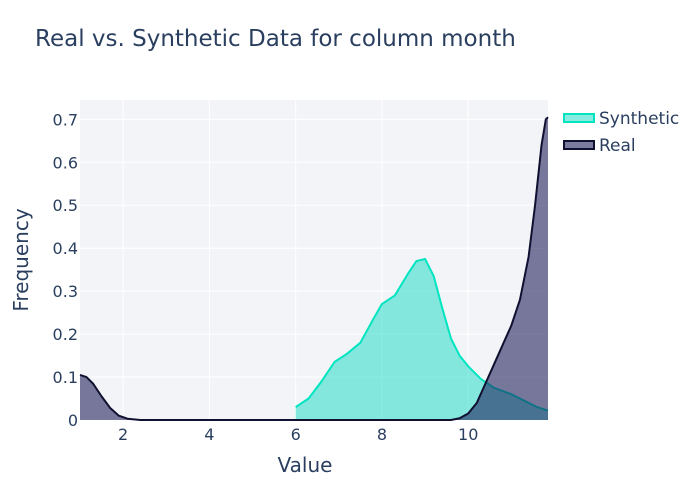 This screenshot has width=700, height=500. Describe the element at coordinates (639, 119) in the screenshot. I see `legend-label-synthetic: Synthetic` at that location.